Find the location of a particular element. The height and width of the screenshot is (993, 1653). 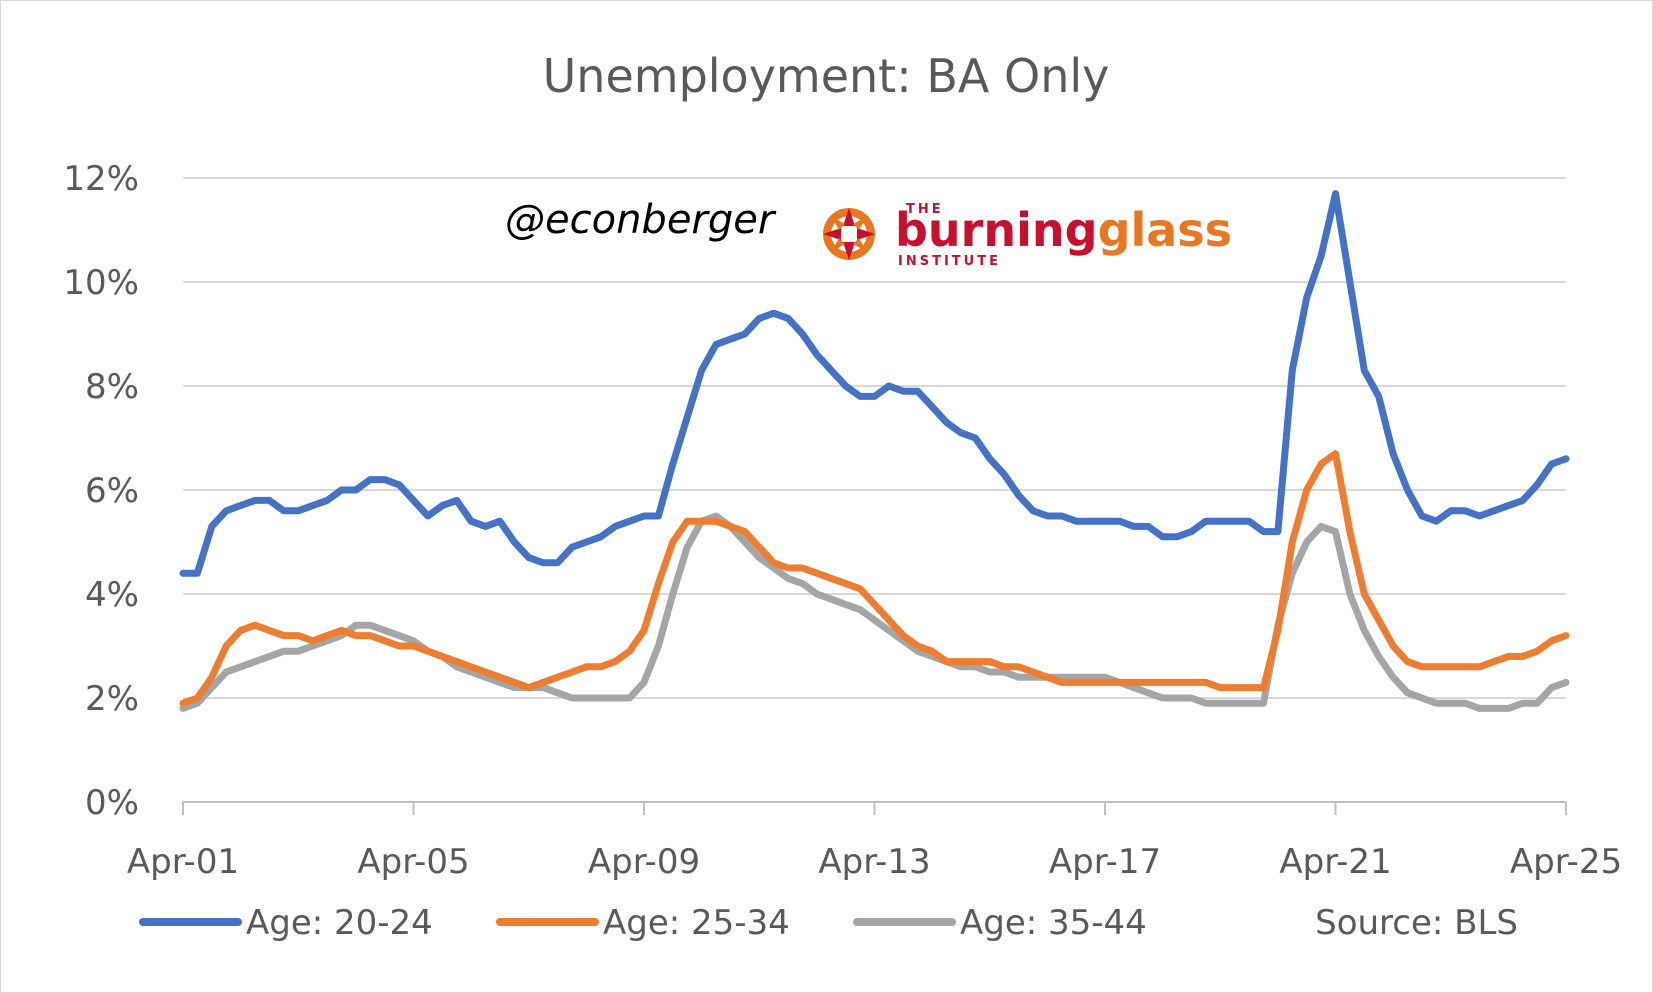

chart-title: Unemployment: BA Only is located at coordinates (826, 76).